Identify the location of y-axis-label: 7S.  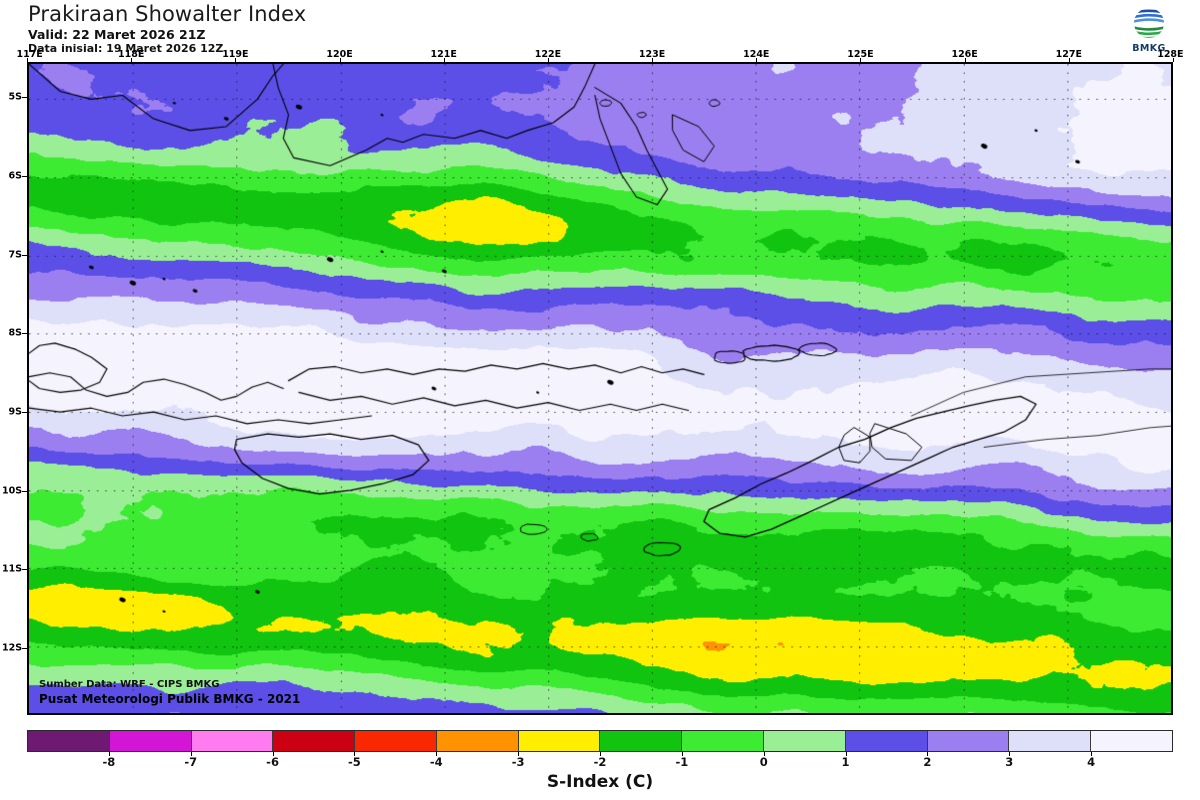
(15, 255).